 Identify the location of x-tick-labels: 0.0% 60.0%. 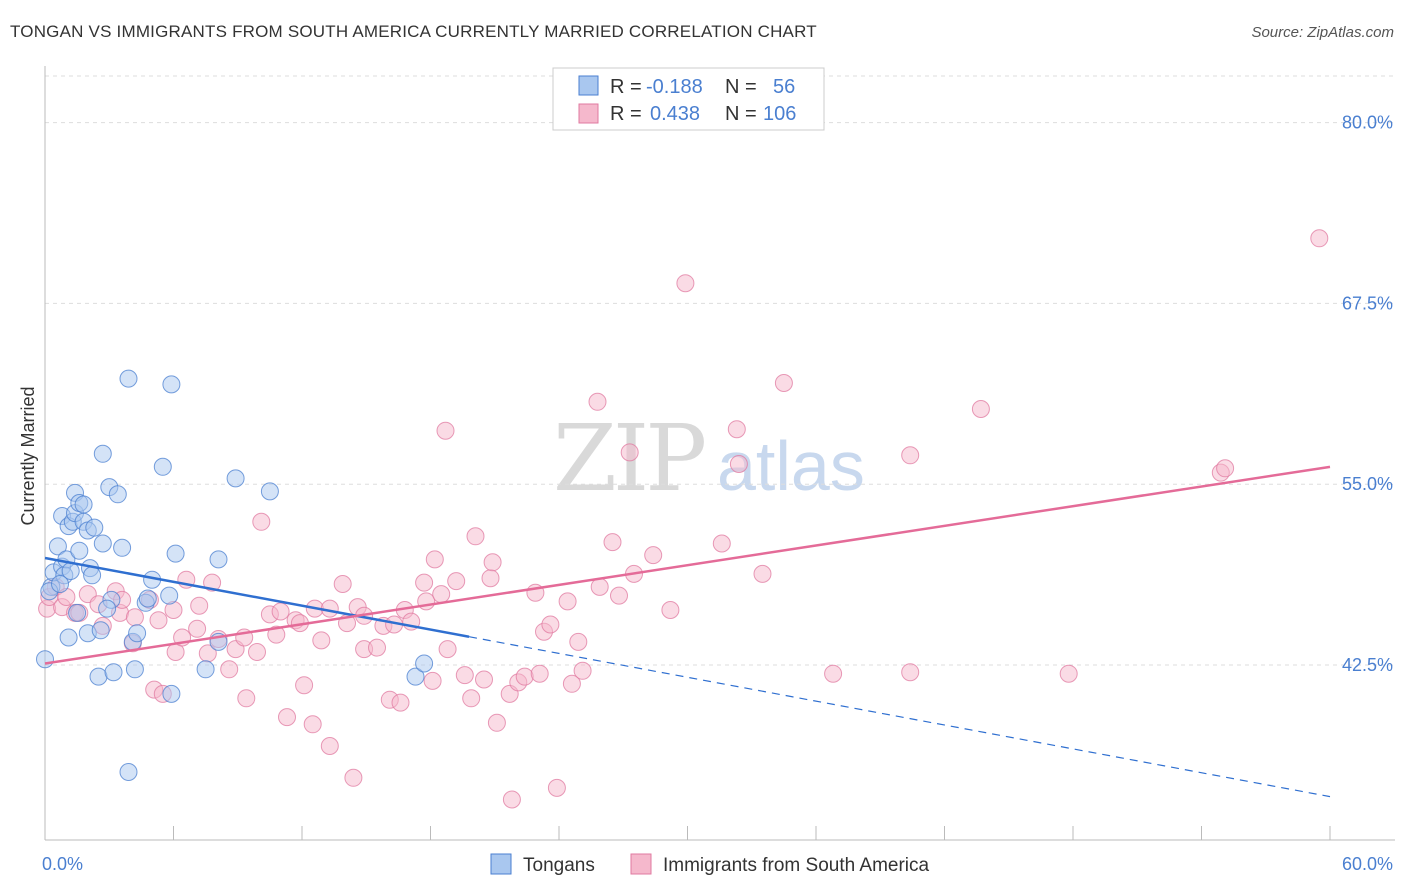
(717, 864).